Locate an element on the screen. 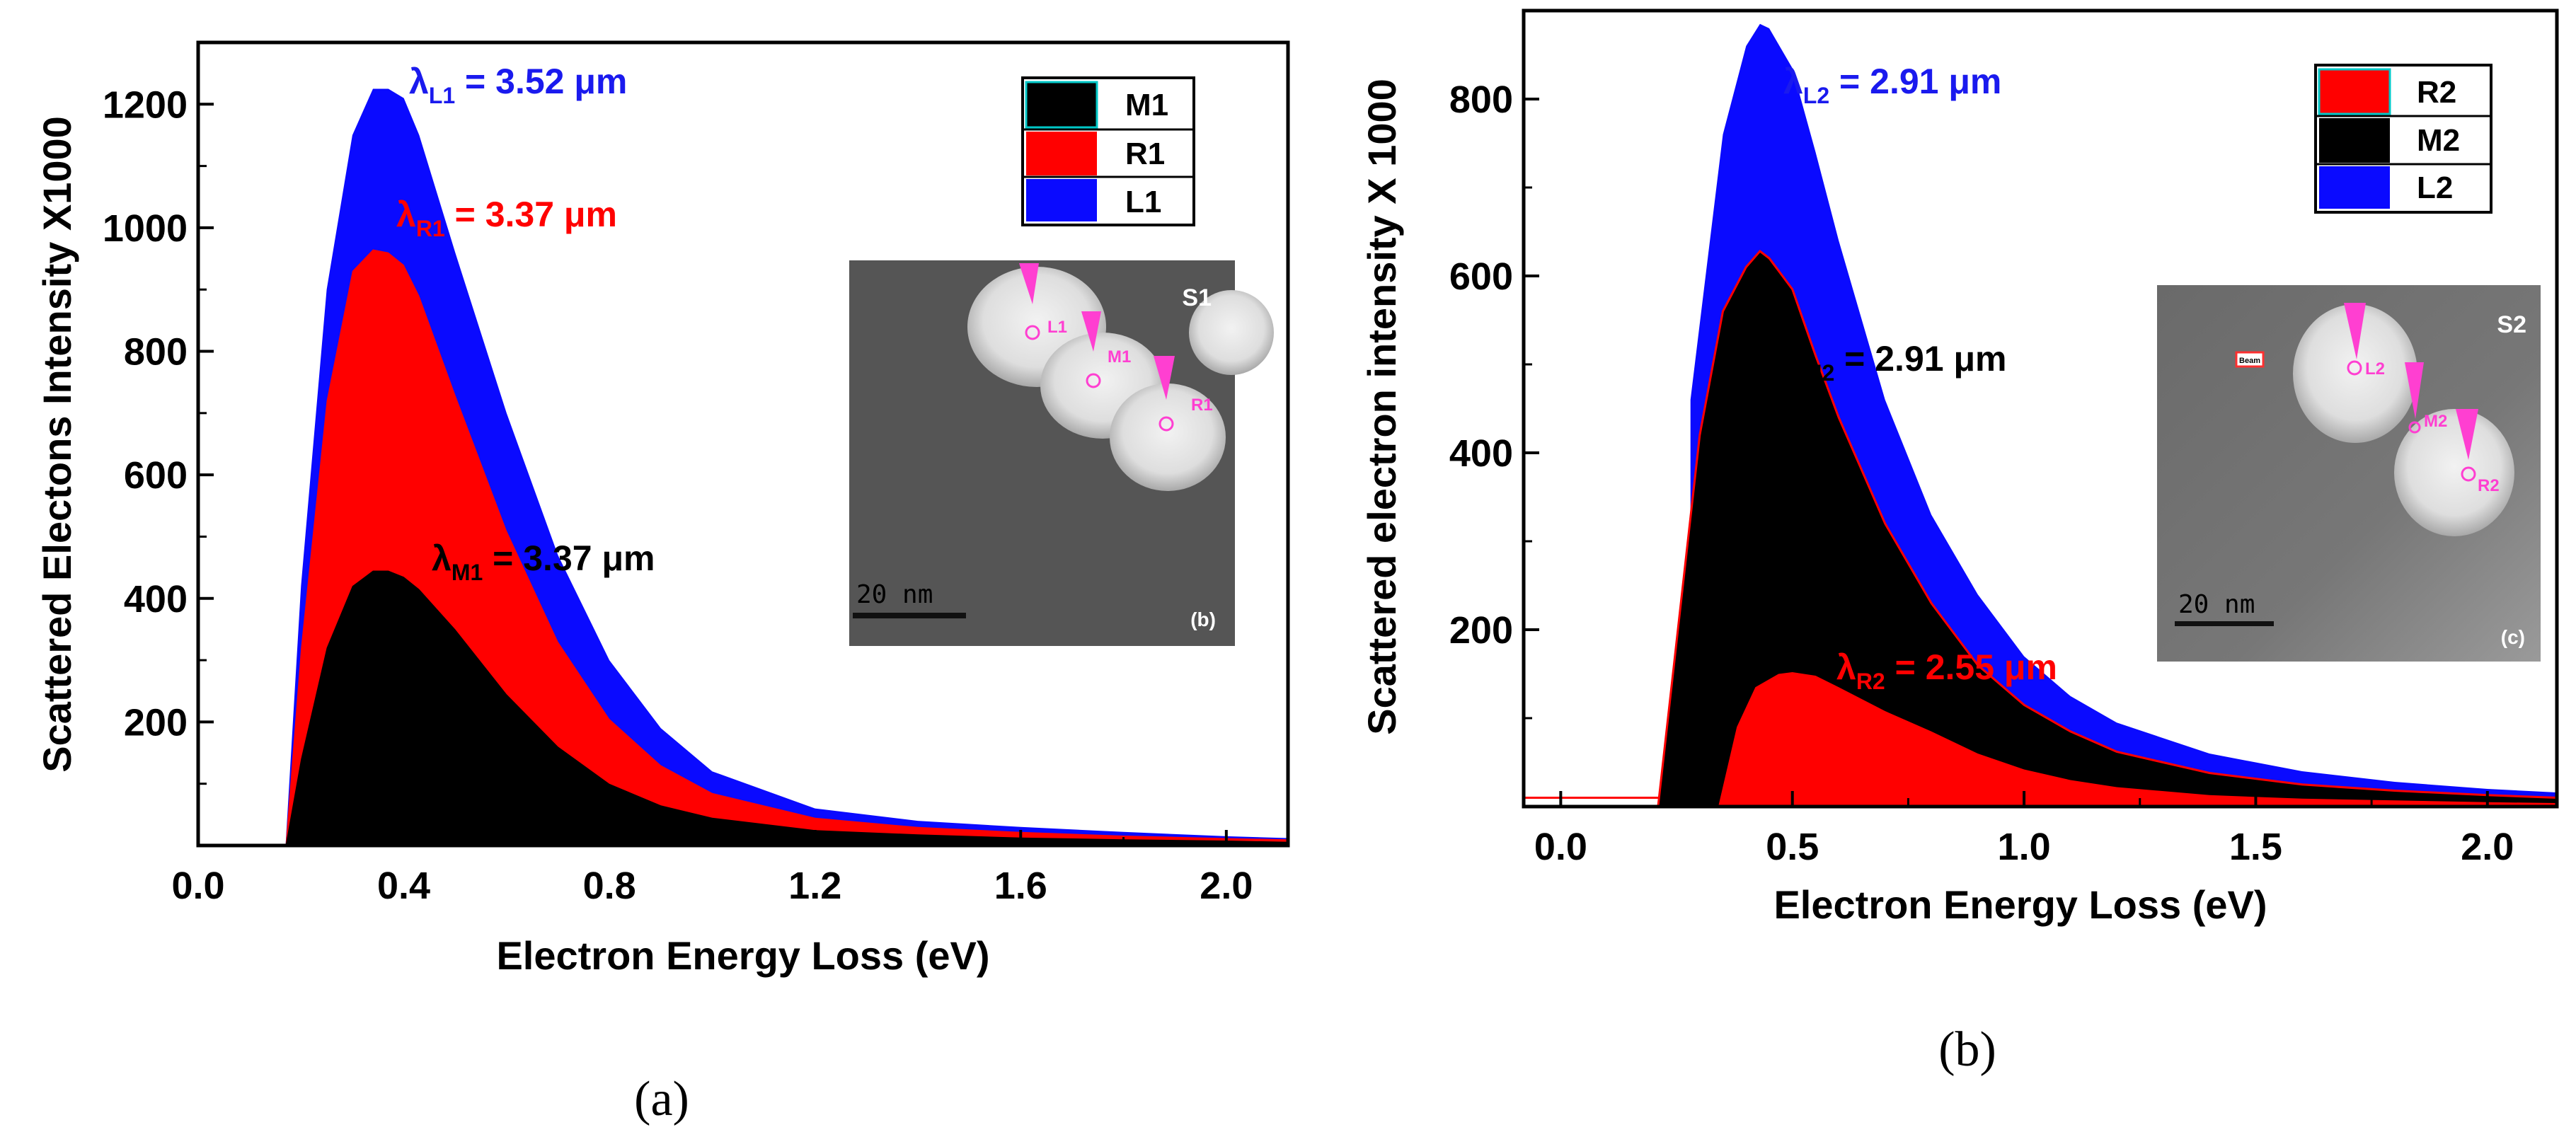 The height and width of the screenshot is (1137, 2576). chart-a-legend-label-l1: L1 is located at coordinates (1143, 202).